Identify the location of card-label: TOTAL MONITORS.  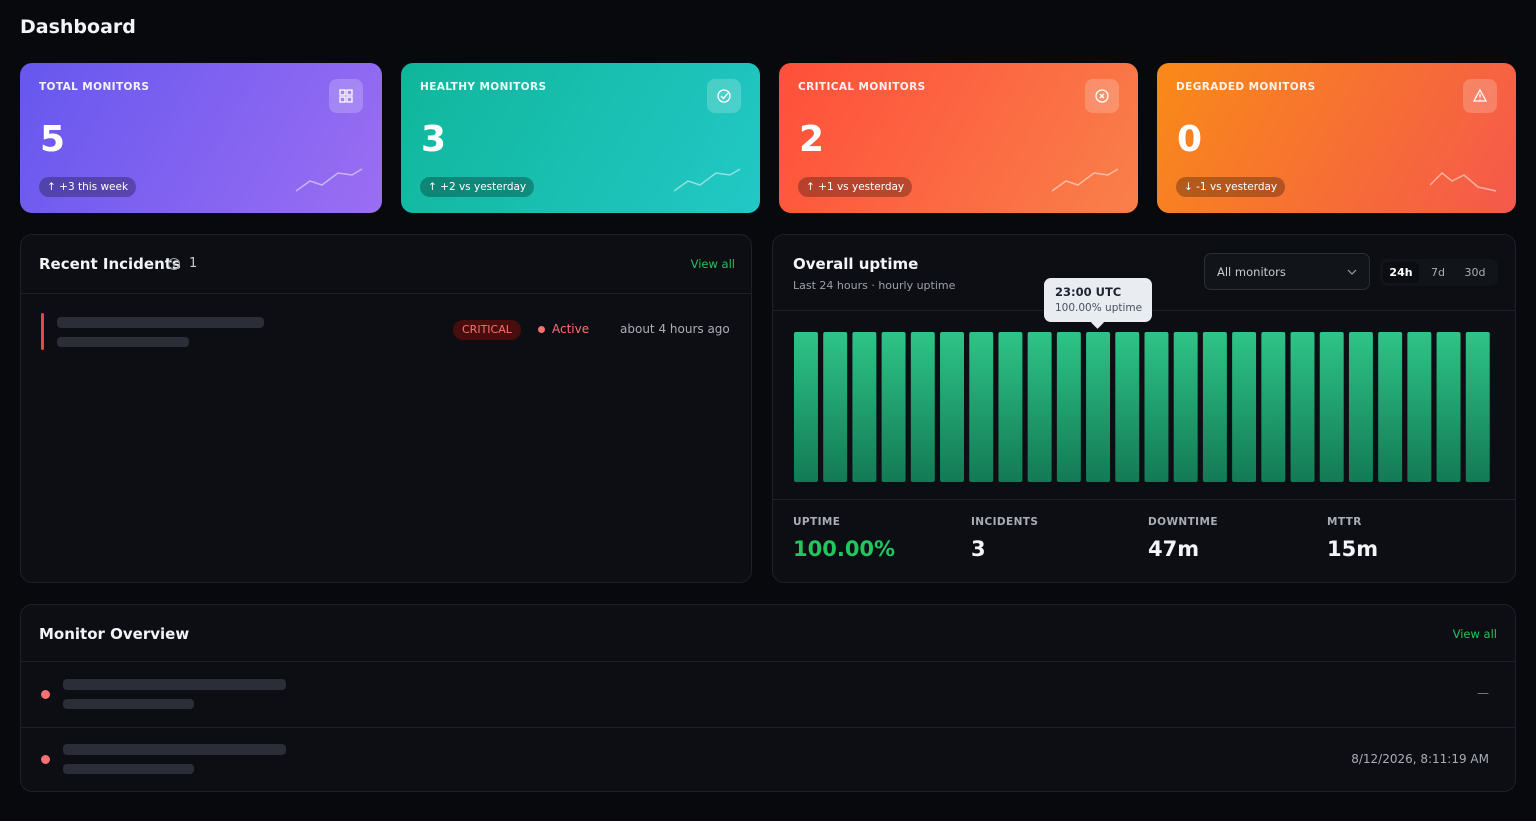
(94, 87).